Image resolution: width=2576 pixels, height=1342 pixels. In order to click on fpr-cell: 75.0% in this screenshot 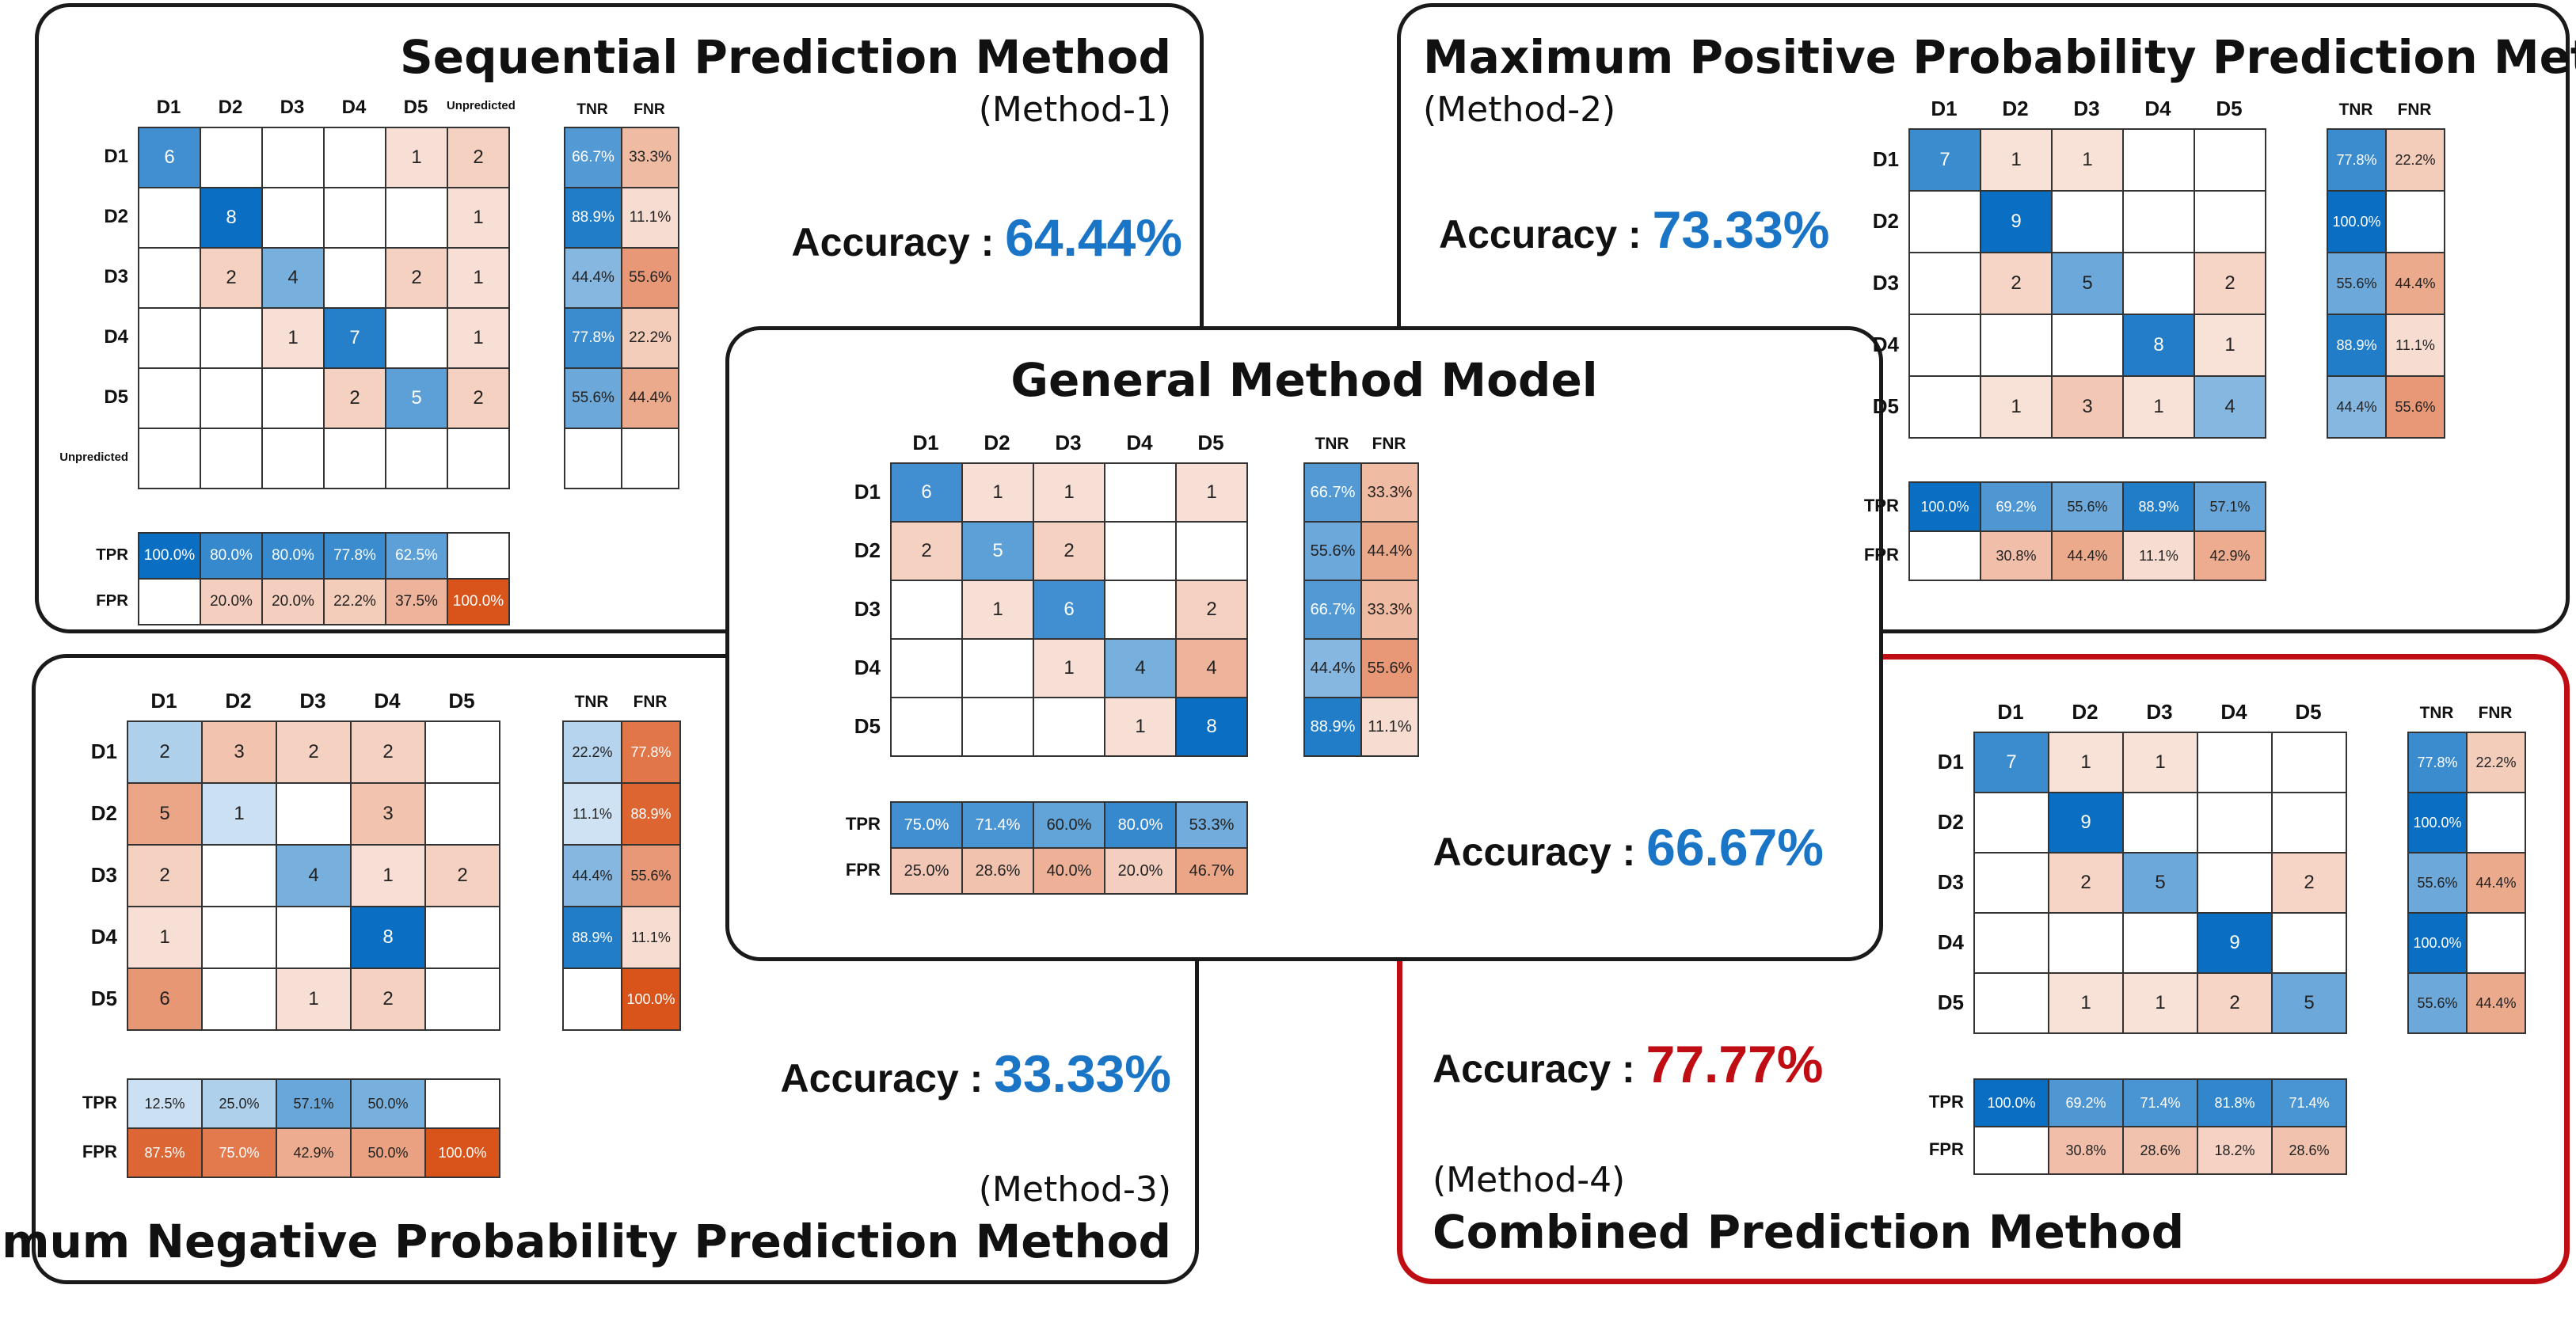, I will do `click(240, 1153)`.